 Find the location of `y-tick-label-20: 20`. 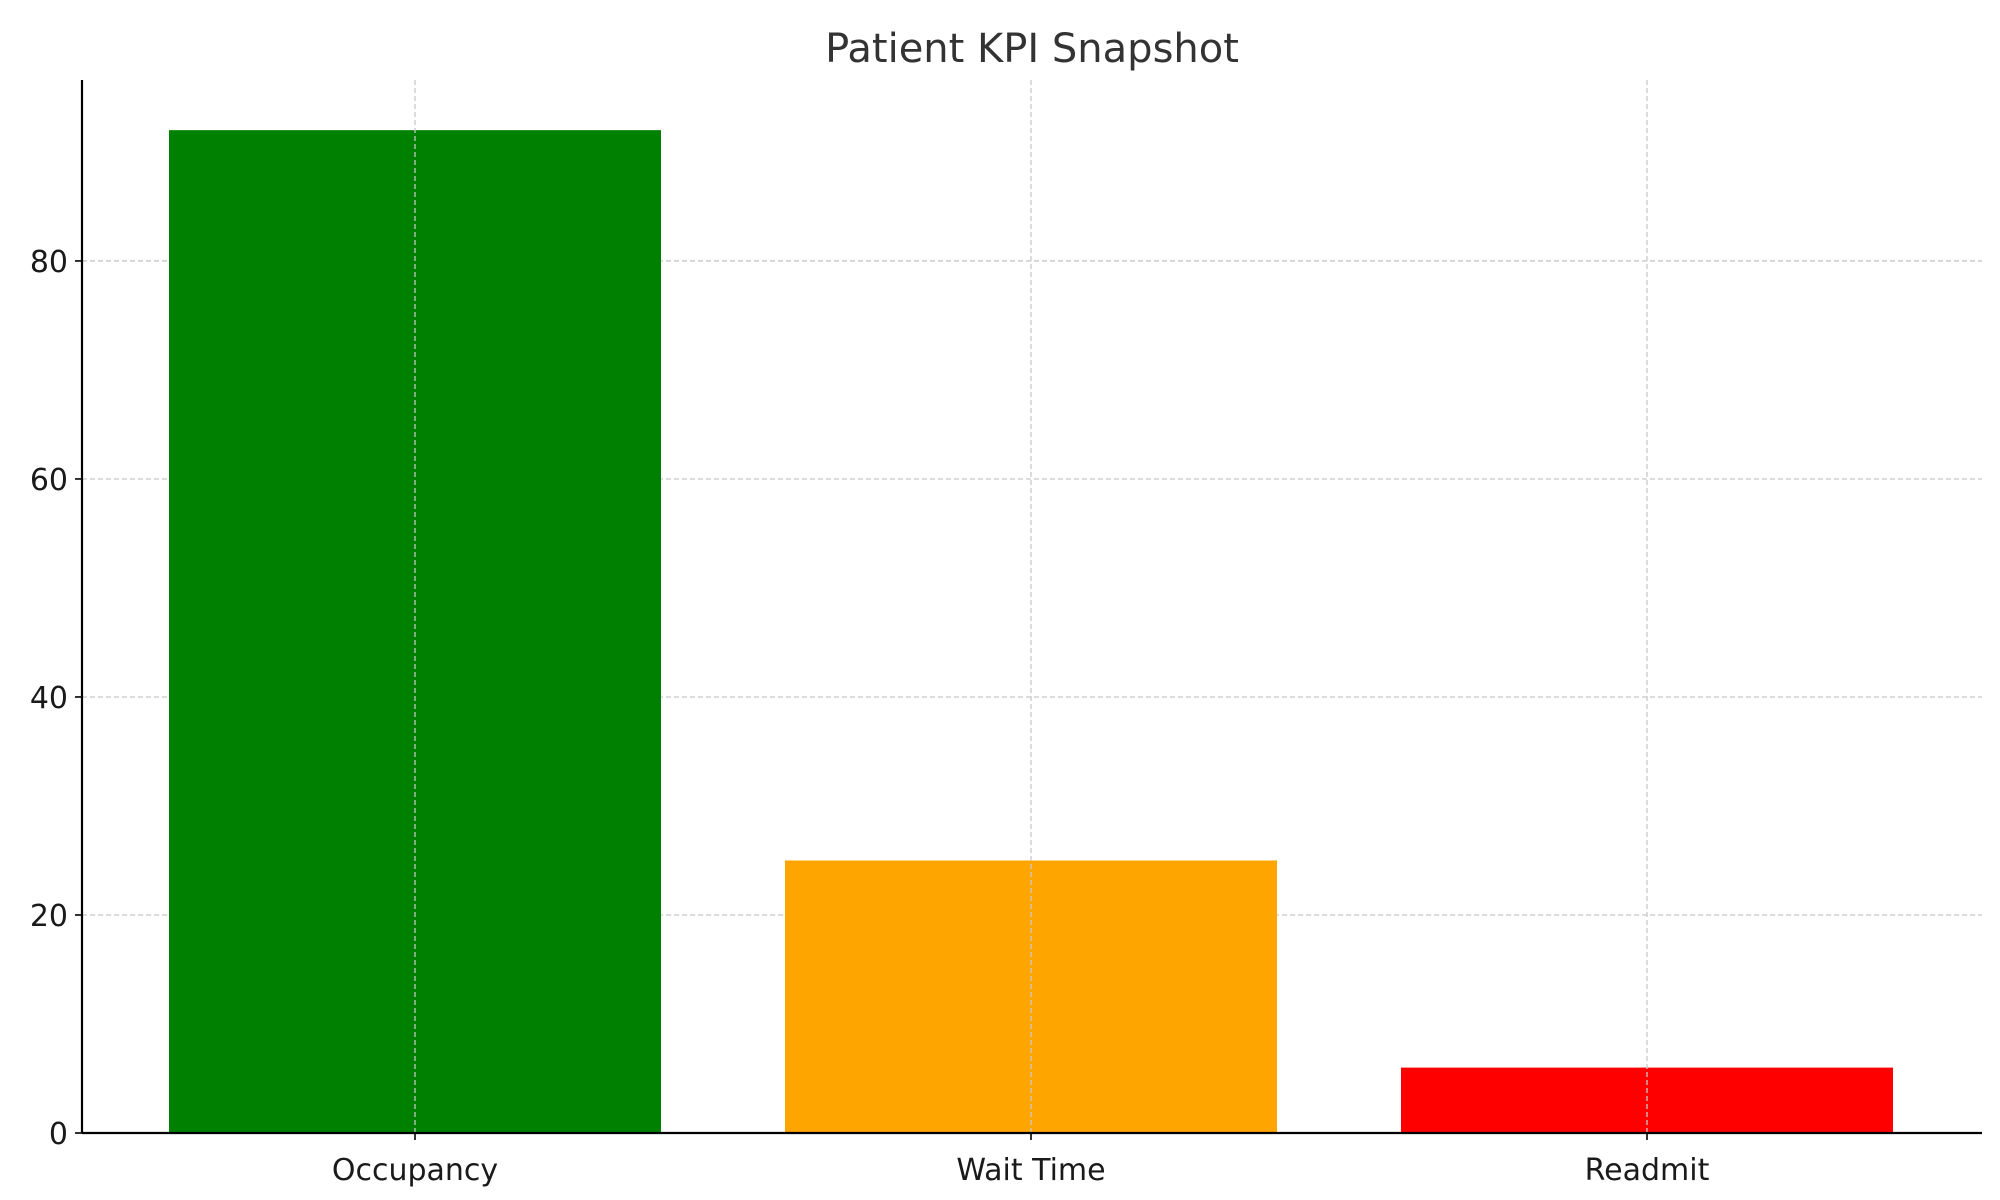

y-tick-label-20: 20 is located at coordinates (49, 916).